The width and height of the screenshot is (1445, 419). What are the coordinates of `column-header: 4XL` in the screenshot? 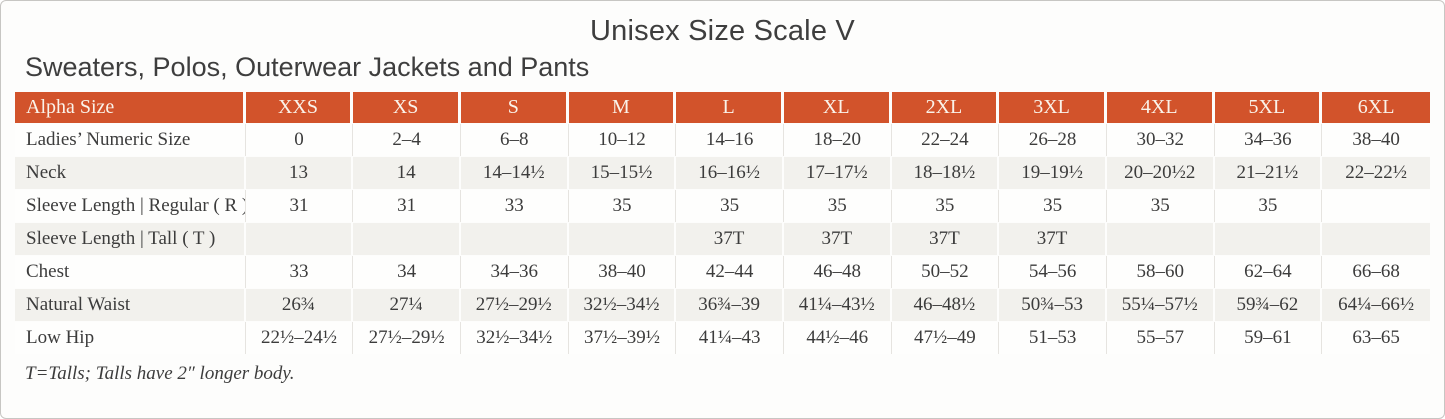 It's located at (1160, 108).